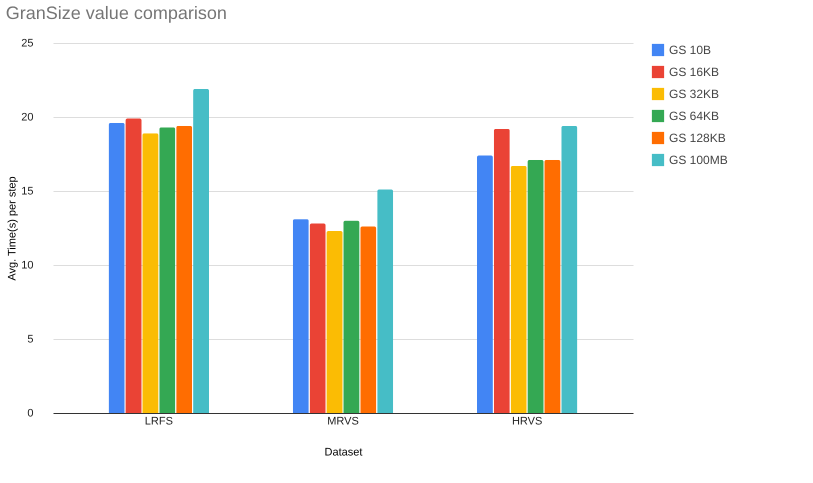  What do you see at coordinates (30, 414) in the screenshot?
I see `y-tick-label: 0` at bounding box center [30, 414].